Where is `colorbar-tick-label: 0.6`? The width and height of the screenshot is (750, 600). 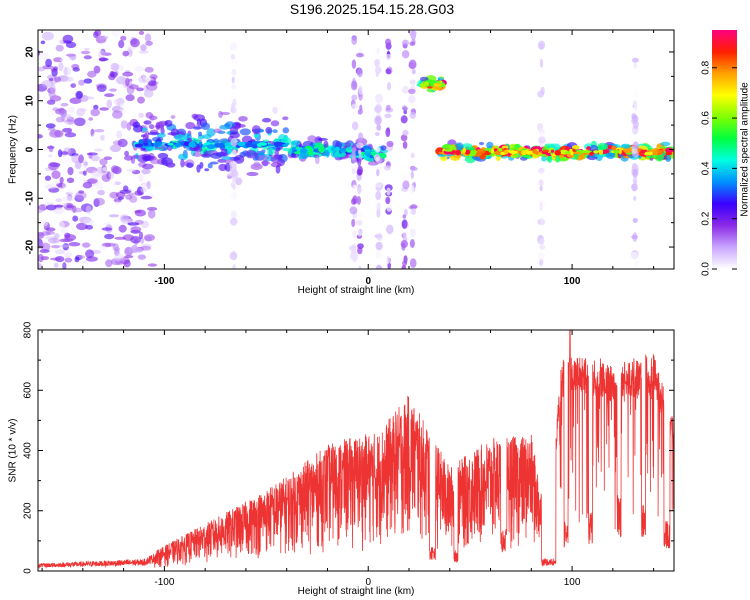 colorbar-tick-label: 0.6 is located at coordinates (706, 118).